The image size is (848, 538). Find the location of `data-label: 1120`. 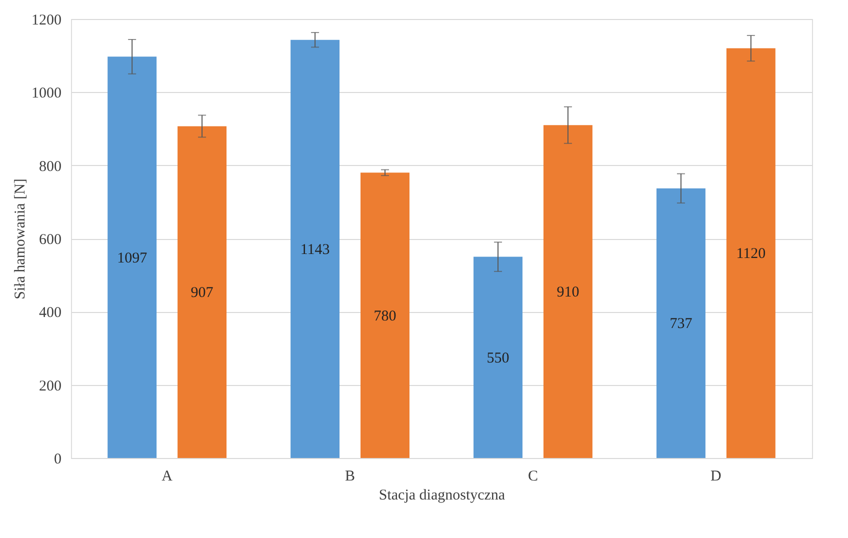

data-label: 1120 is located at coordinates (751, 254).